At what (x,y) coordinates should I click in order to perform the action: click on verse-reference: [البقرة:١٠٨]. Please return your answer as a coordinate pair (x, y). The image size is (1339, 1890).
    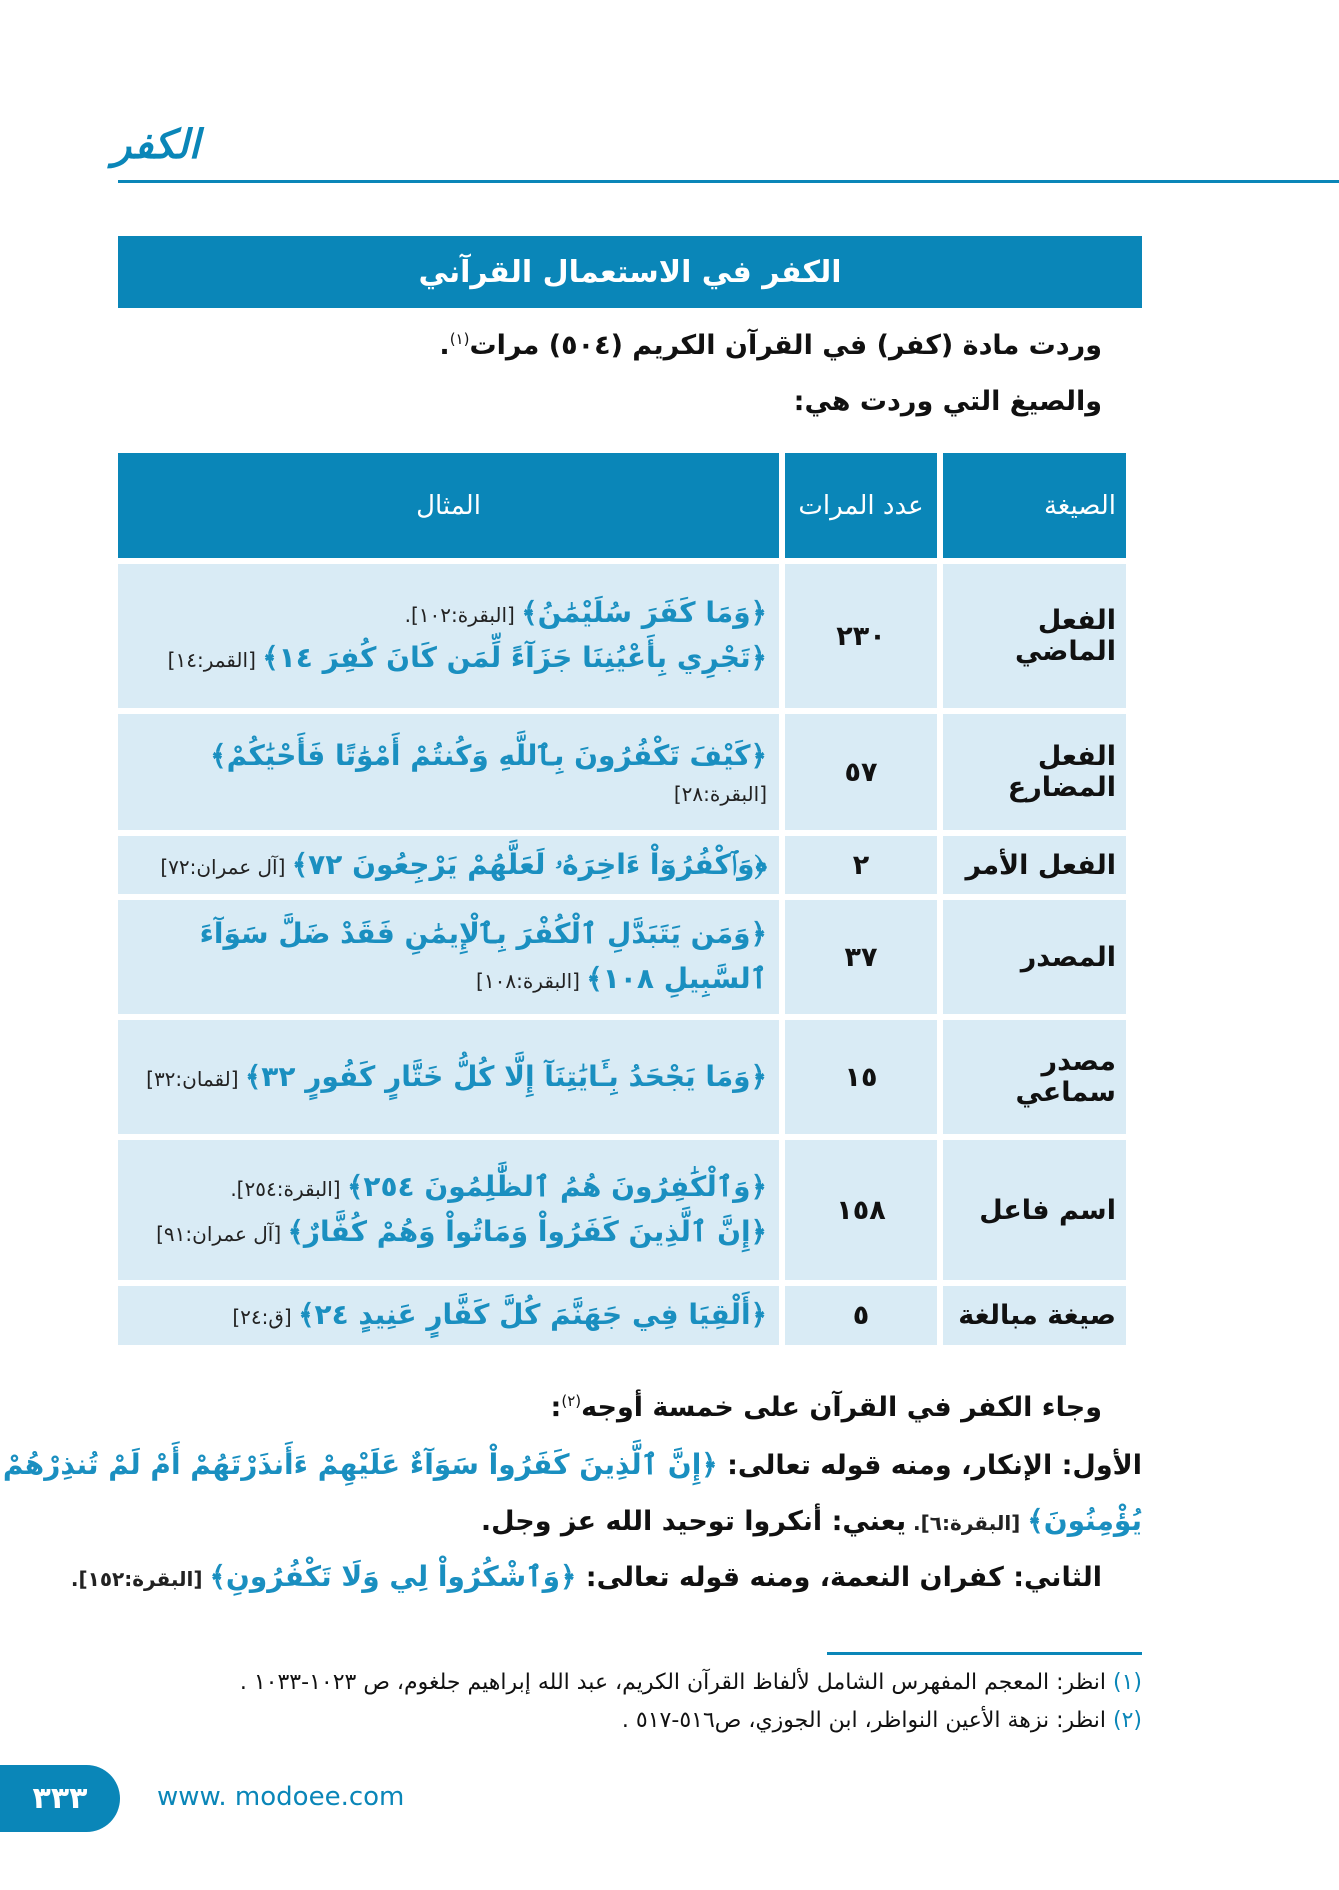
    Looking at the image, I should click on (528, 981).